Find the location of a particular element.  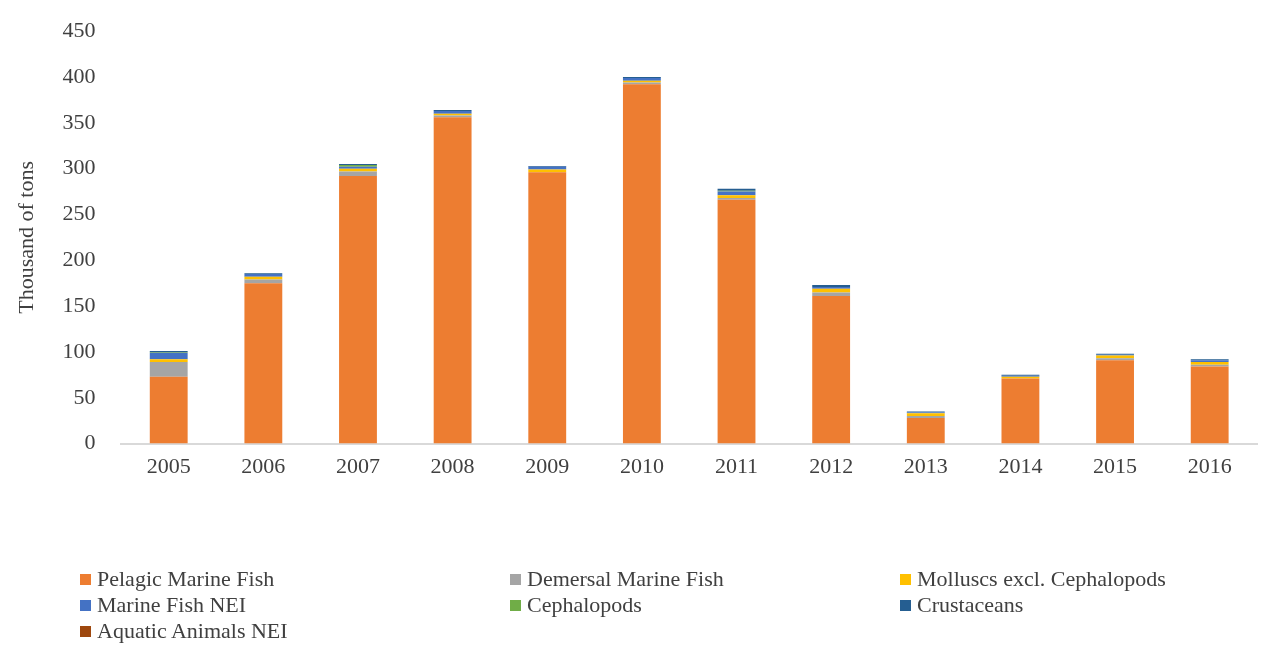

y-tick-label: 400 is located at coordinates (79, 75).